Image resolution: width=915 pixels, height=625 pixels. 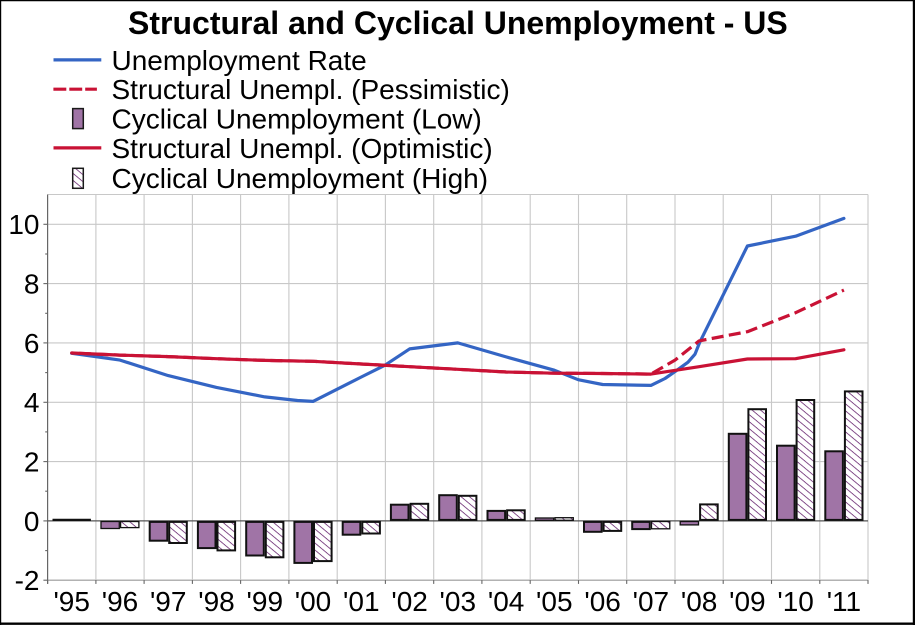 What do you see at coordinates (554, 601) in the screenshot?
I see `svg-text: '05` at bounding box center [554, 601].